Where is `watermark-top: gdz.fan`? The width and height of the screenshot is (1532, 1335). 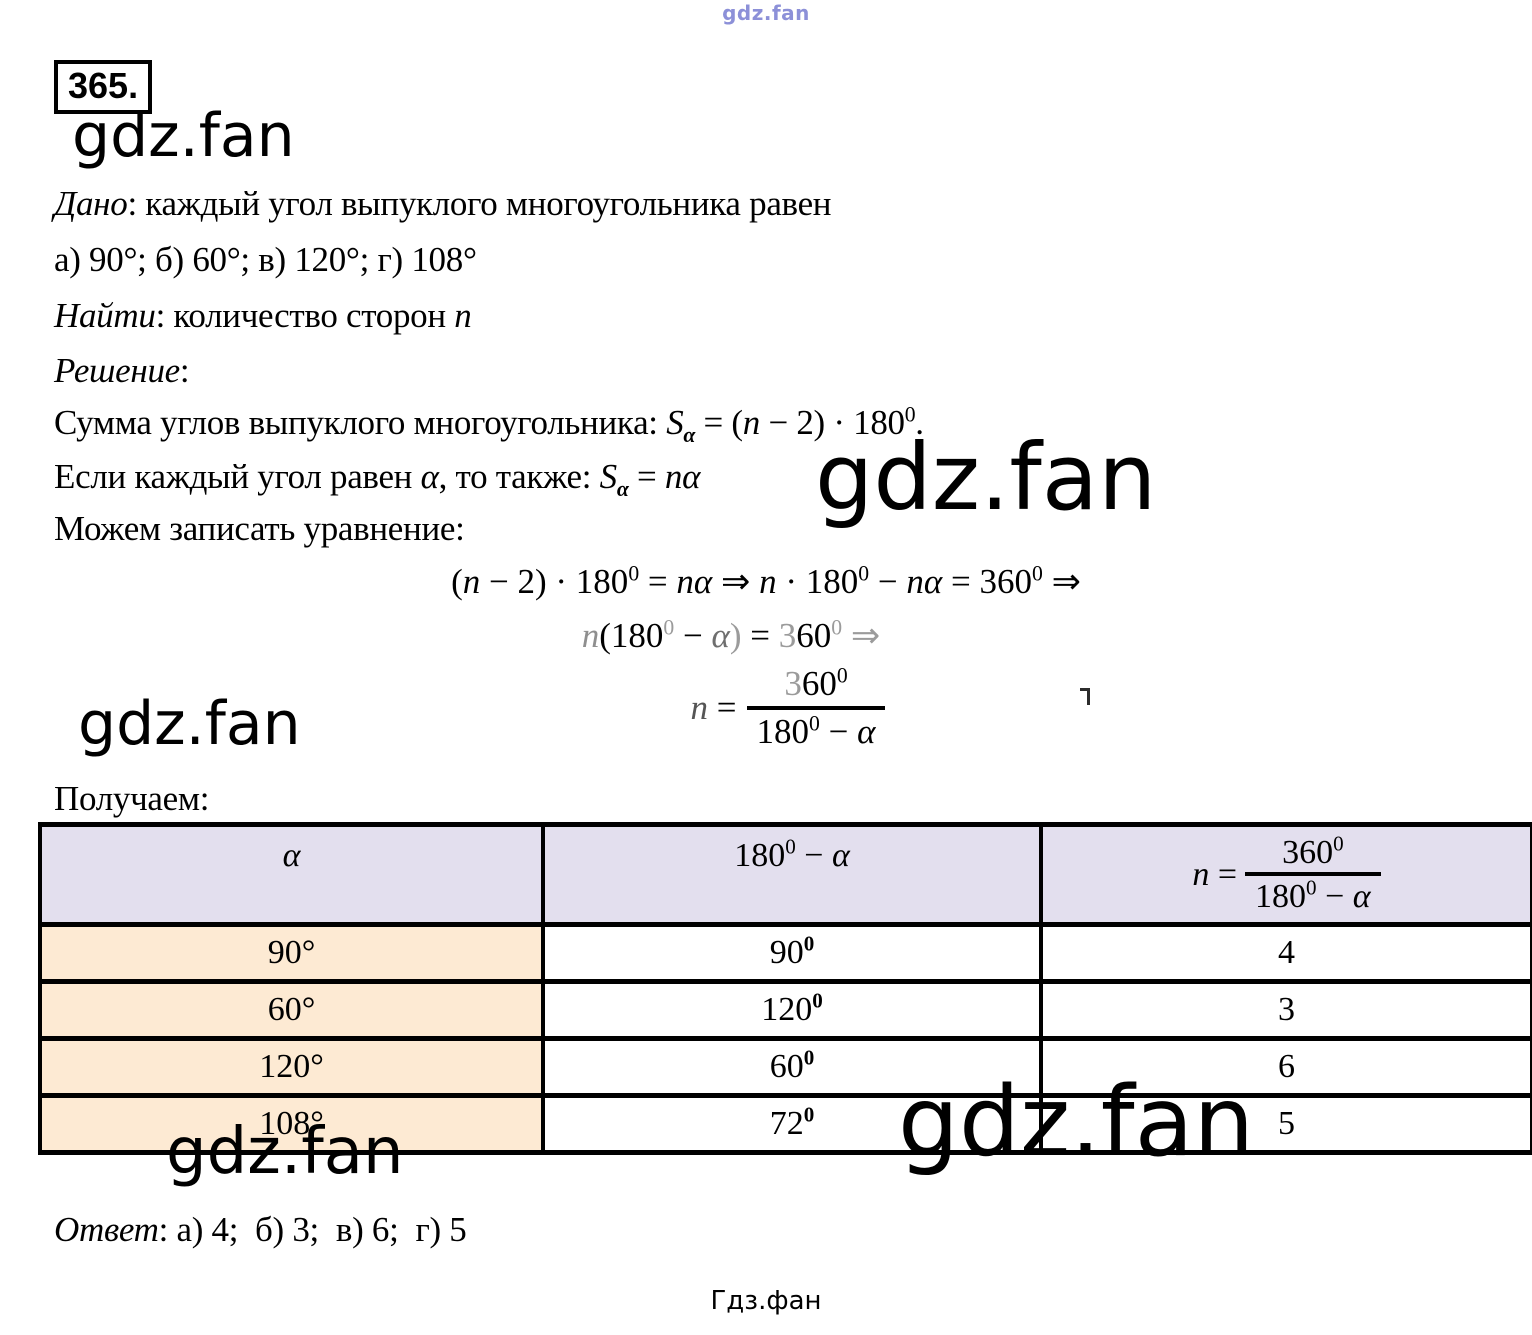 watermark-top: gdz.fan is located at coordinates (766, 13).